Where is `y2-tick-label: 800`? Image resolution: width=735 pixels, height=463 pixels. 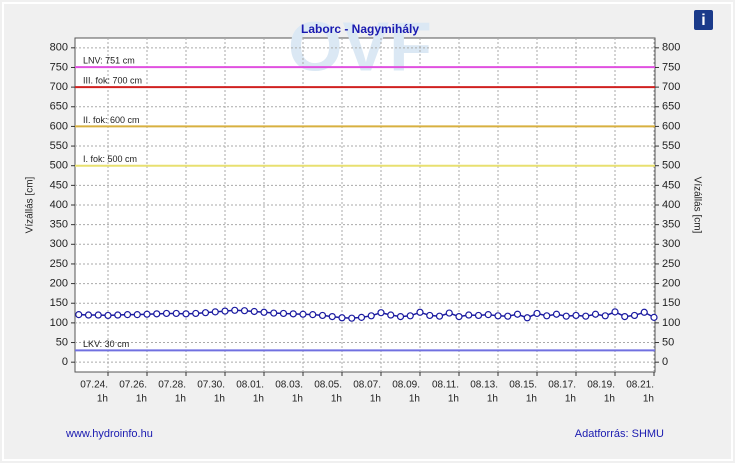 y2-tick-label: 800 is located at coordinates (671, 48).